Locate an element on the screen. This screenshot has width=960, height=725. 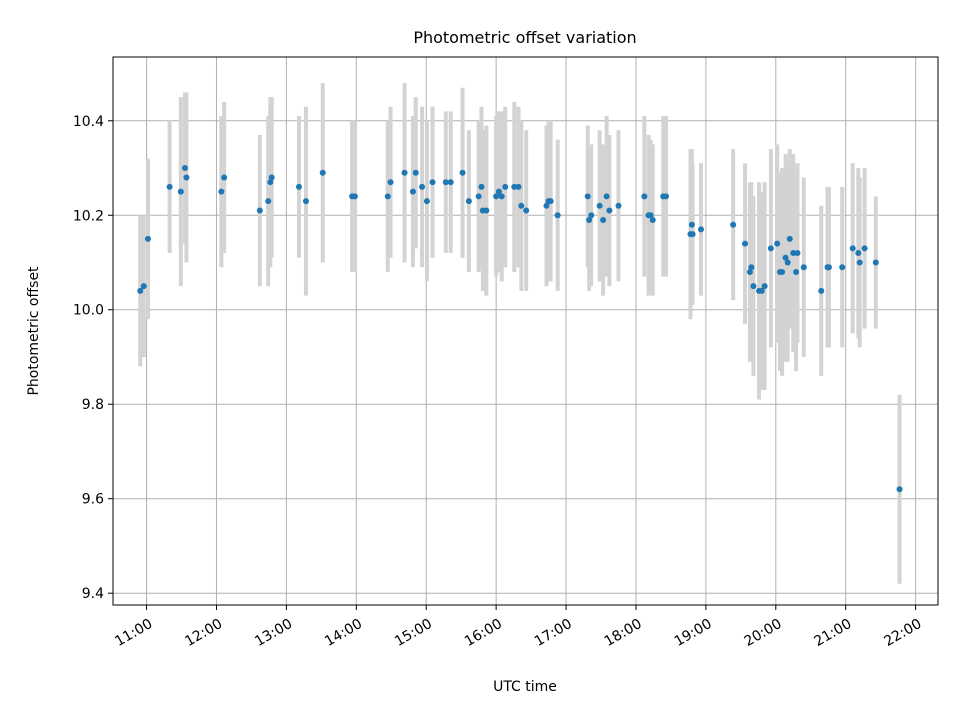
x-axis-label: UTC time is located at coordinates (525, 687).